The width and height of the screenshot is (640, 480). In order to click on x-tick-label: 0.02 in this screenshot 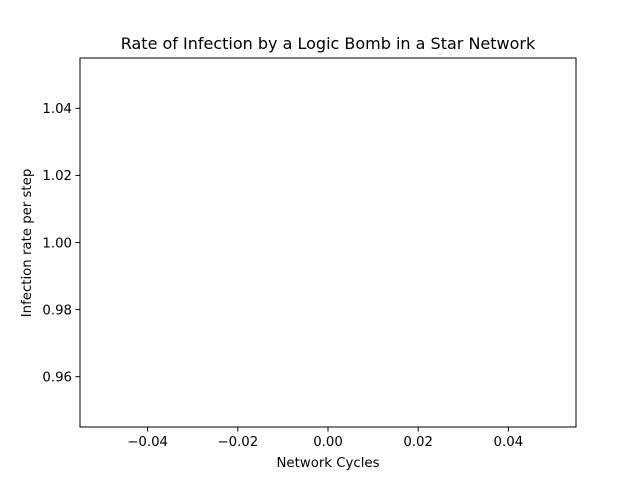, I will do `click(418, 442)`.